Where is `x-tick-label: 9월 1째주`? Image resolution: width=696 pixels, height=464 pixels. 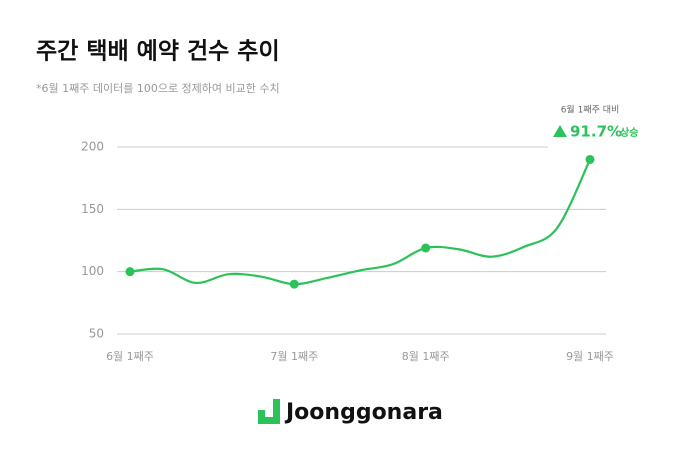
x-tick-label: 9월 1째주 is located at coordinates (590, 356).